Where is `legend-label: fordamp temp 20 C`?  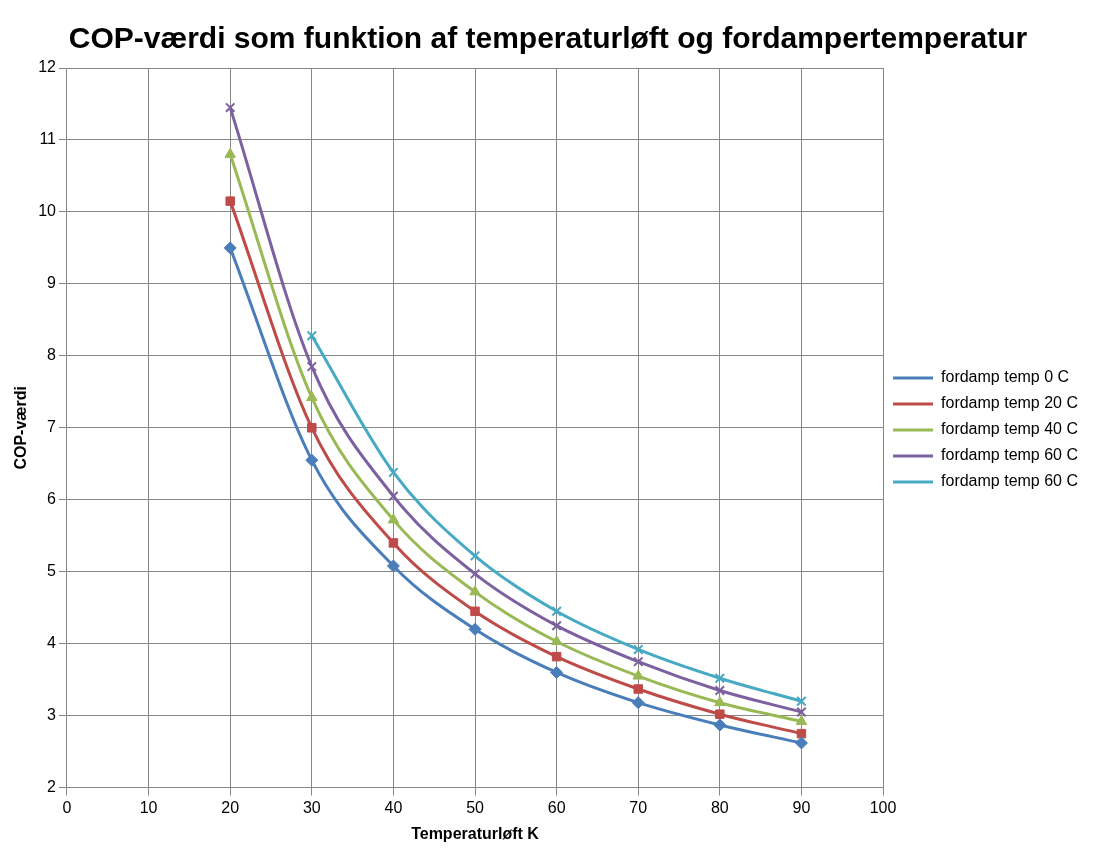
legend-label: fordamp temp 20 C is located at coordinates (1009, 403).